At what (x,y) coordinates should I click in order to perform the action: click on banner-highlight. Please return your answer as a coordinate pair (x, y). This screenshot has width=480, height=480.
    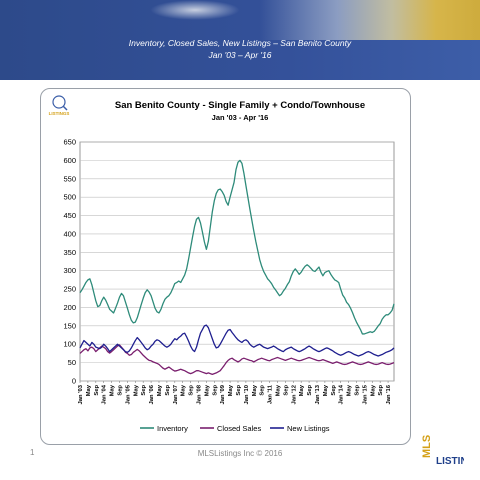
    Looking at the image, I should click on (195, 10).